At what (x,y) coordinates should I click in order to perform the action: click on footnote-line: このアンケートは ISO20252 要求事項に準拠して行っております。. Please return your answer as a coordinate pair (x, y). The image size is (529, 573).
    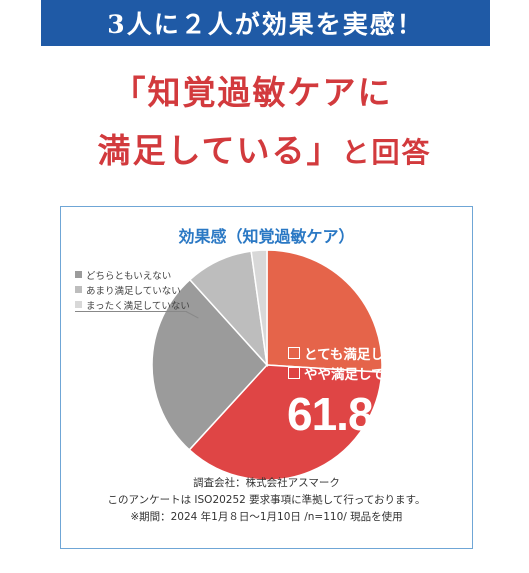
    Looking at the image, I should click on (266, 500).